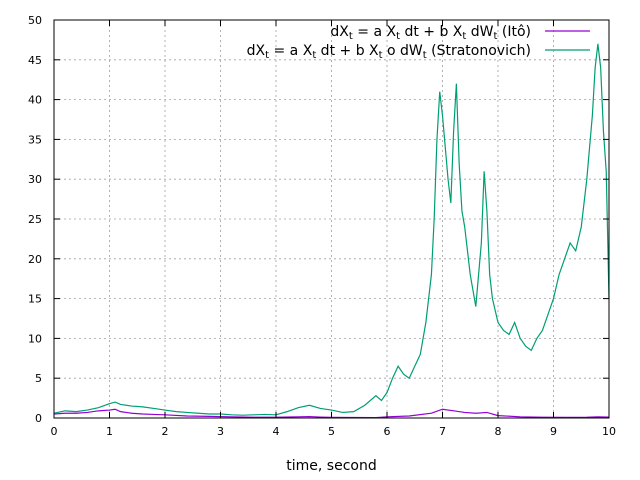 This screenshot has height=480, width=640. What do you see at coordinates (442, 431) in the screenshot?
I see `x-tick-label: 7` at bounding box center [442, 431].